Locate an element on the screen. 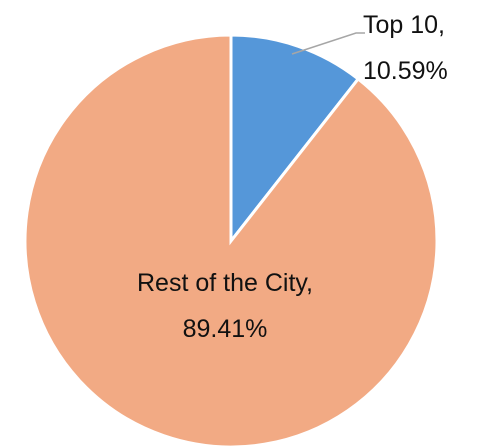 The height and width of the screenshot is (447, 501). leader-line is located at coordinates (328, 43).